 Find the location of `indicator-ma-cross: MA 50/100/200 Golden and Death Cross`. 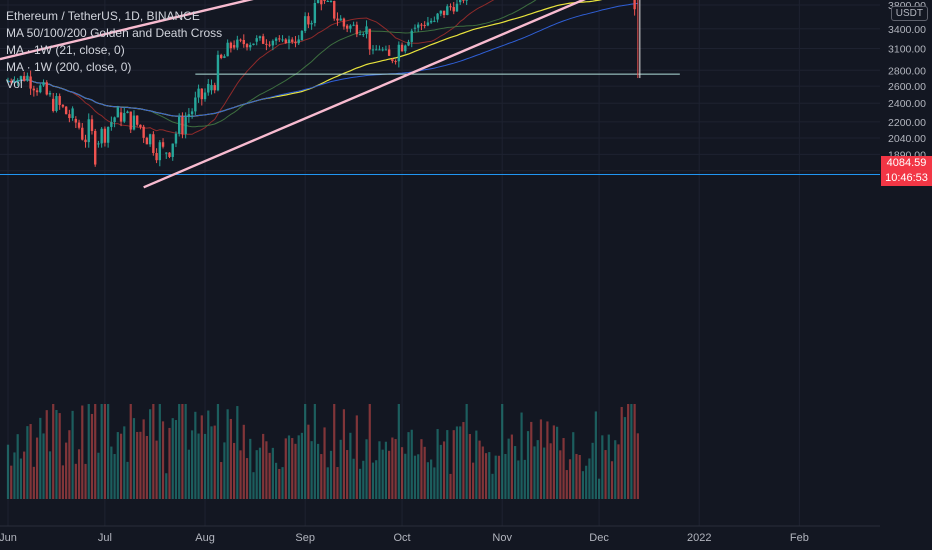

indicator-ma-cross: MA 50/100/200 Golden and Death Cross is located at coordinates (114, 33).